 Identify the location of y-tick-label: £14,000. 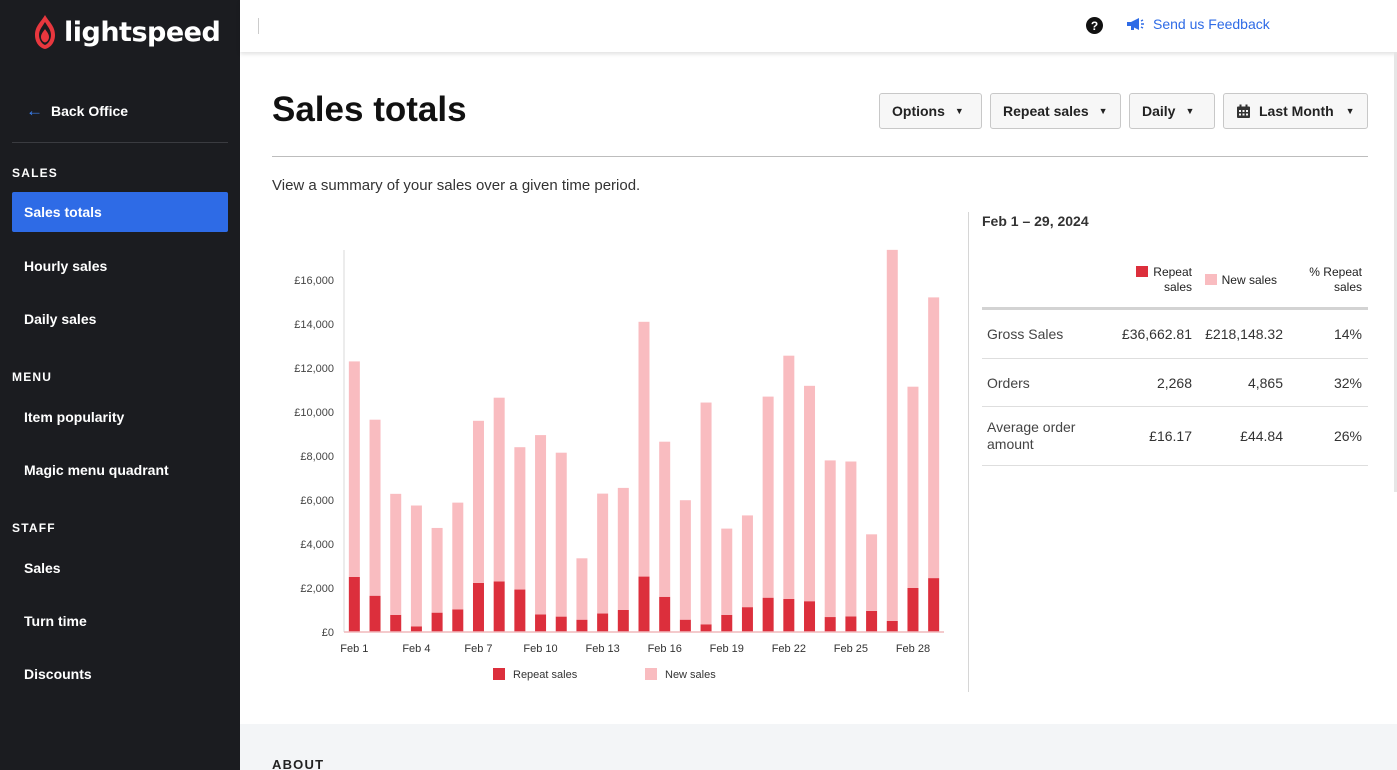
(314, 325).